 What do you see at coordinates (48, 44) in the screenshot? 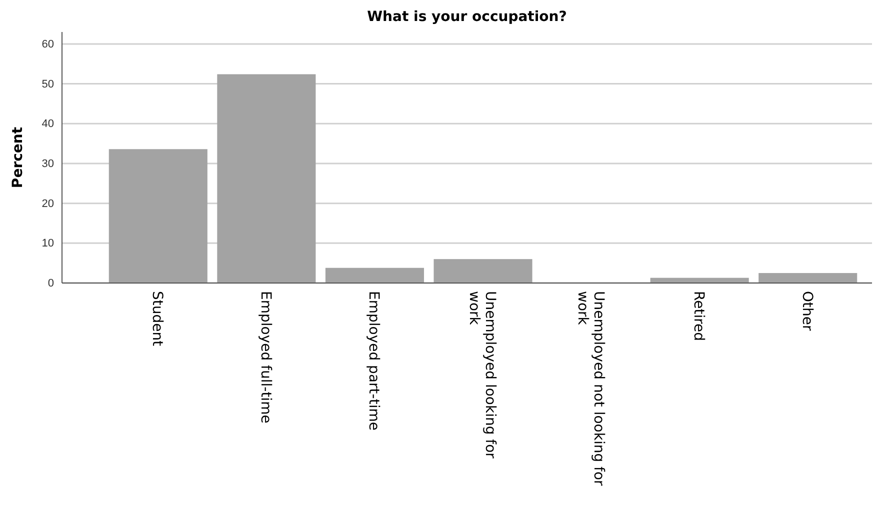
I see `y-tick-label: 60` at bounding box center [48, 44].